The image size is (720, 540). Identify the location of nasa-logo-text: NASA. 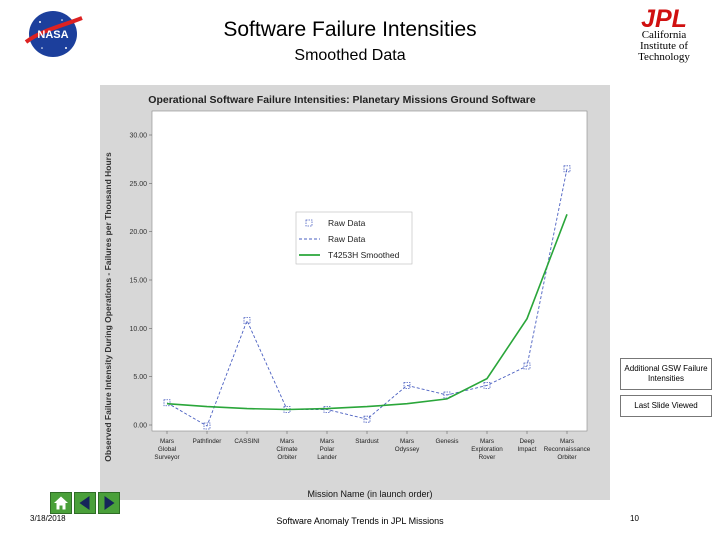
(52, 35).